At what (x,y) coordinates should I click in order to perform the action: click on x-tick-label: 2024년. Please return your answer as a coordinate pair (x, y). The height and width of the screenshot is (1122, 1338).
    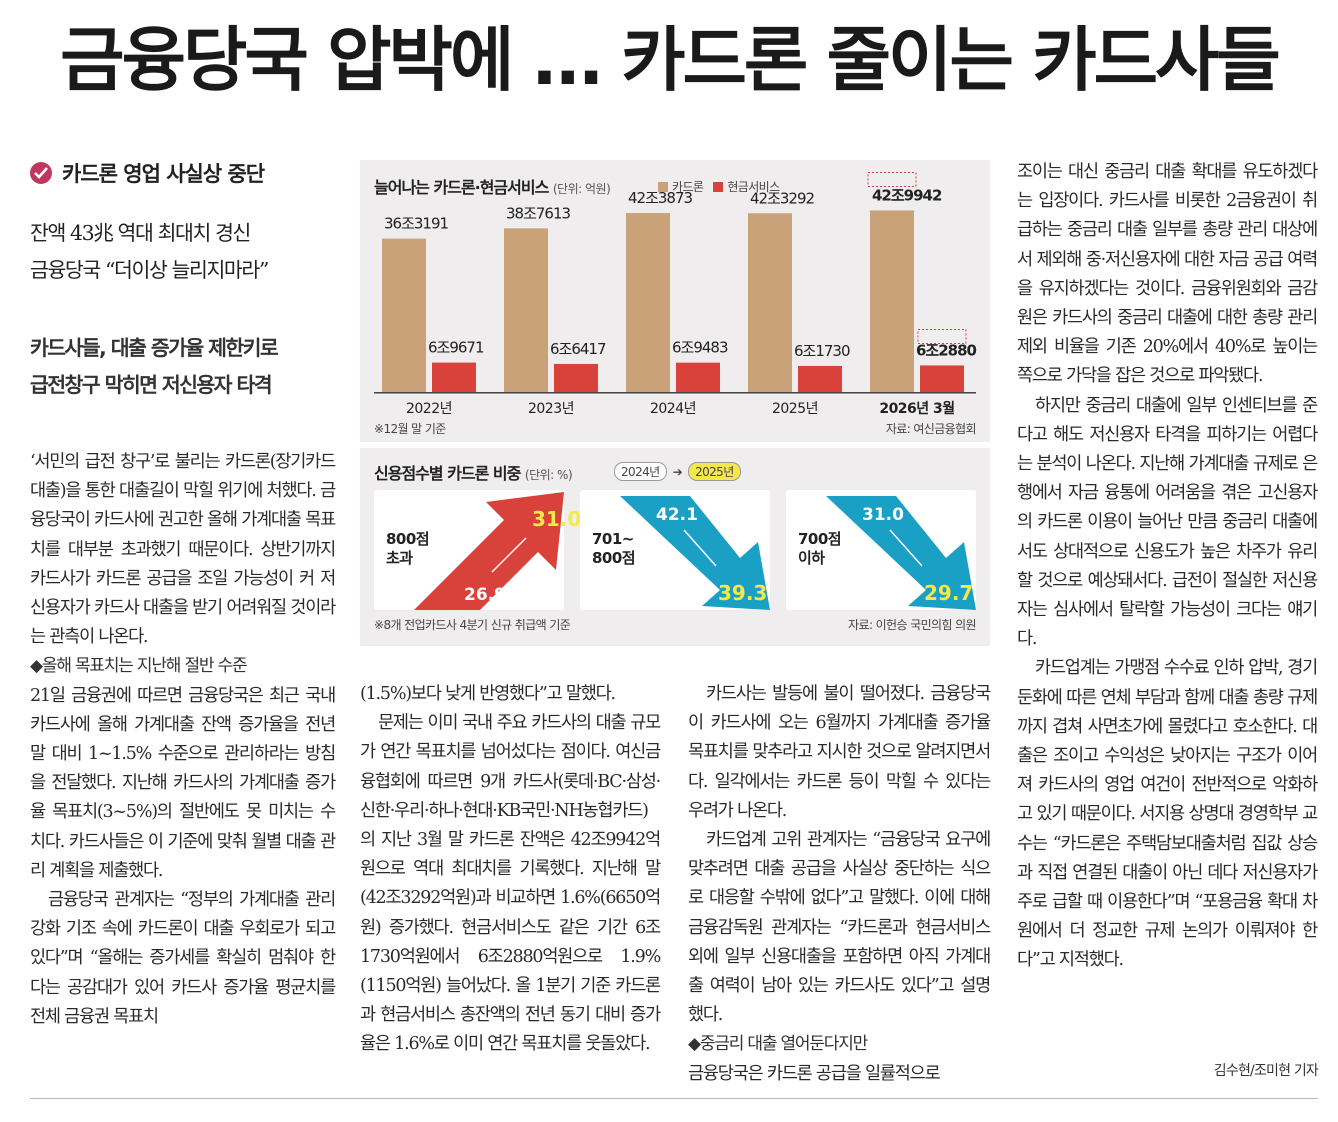
    Looking at the image, I should click on (673, 409).